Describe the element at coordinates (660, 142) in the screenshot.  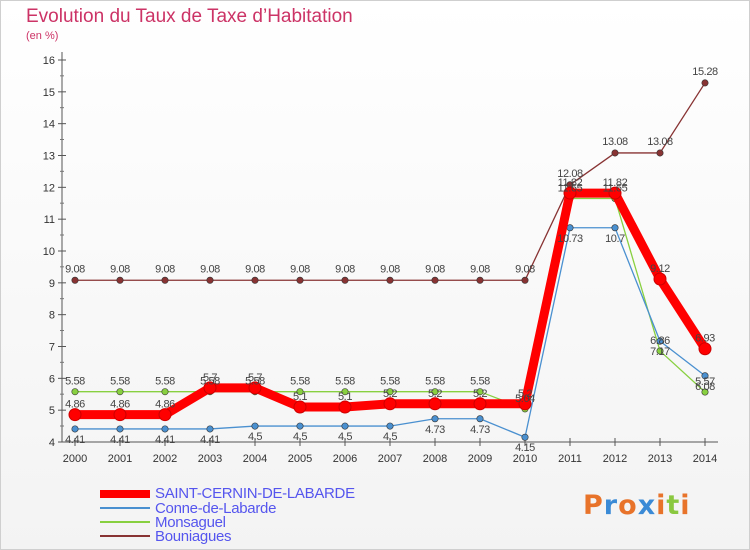
I see `data-label: 13.08` at that location.